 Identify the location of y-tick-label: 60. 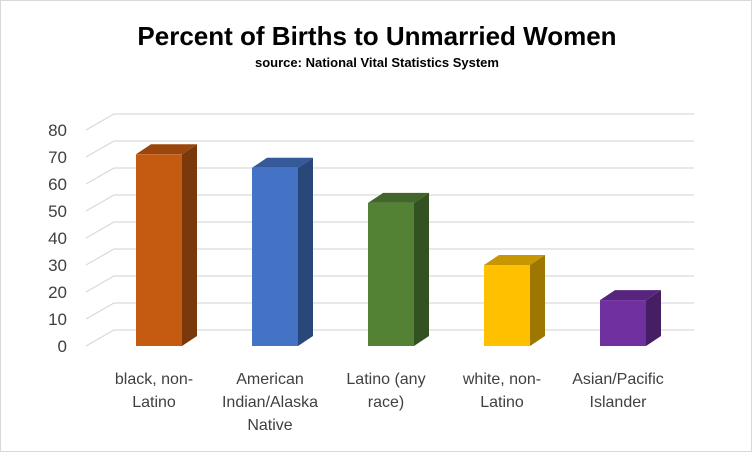
(57, 184).